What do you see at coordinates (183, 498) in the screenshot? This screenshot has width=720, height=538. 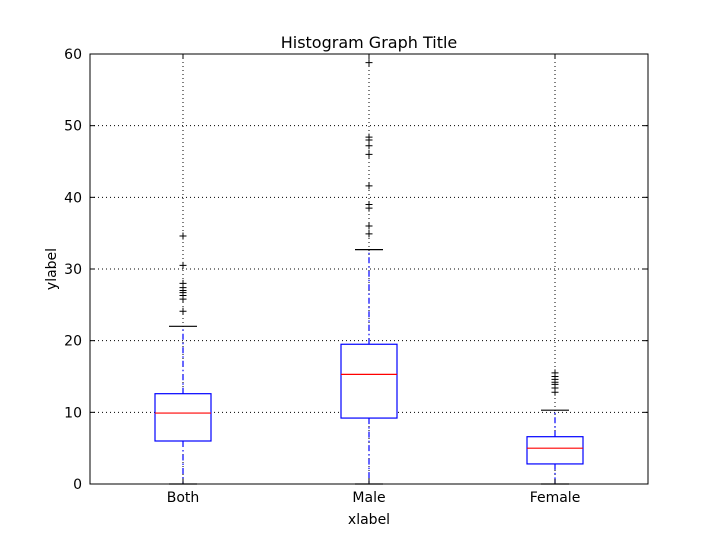 I see `x-tick-label: Both` at bounding box center [183, 498].